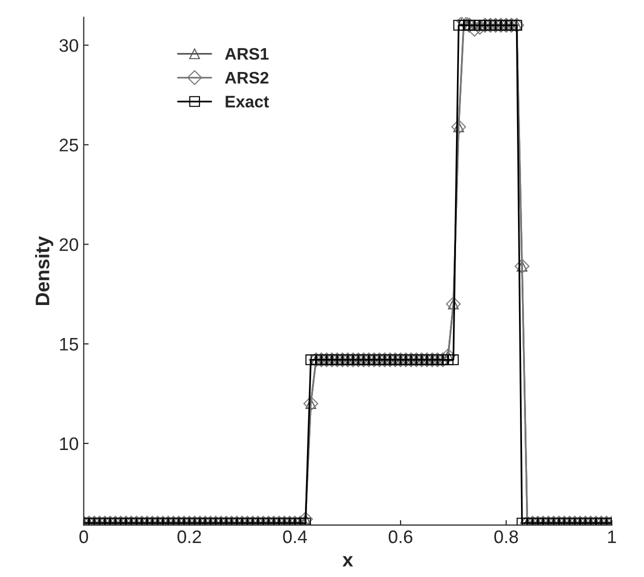 The image size is (644, 577). Describe the element at coordinates (69, 145) in the screenshot. I see `y-tick-label: 25` at that location.